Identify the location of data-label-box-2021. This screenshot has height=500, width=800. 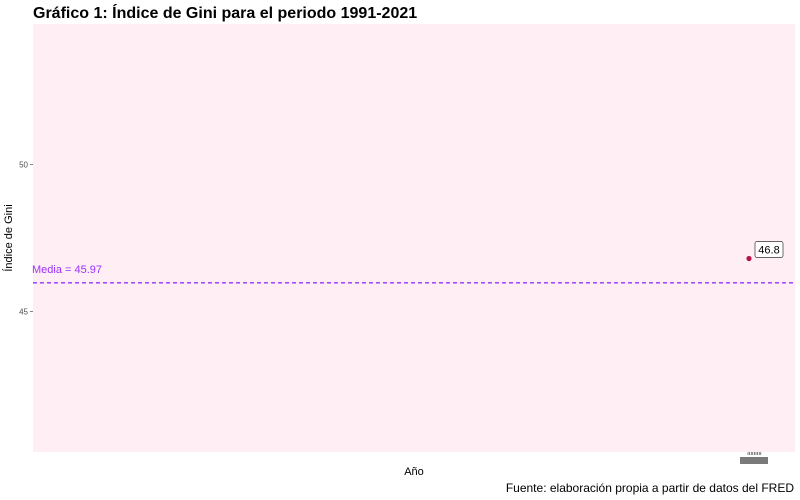
(769, 249).